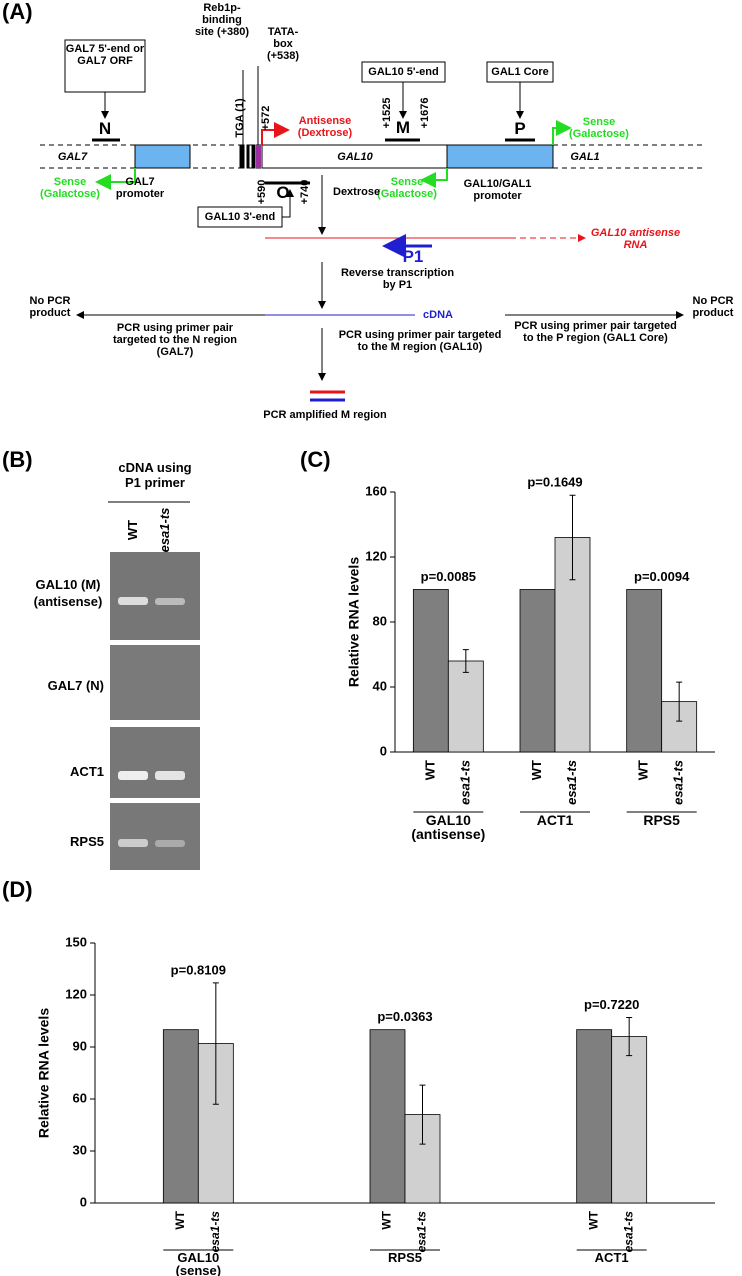  Describe the element at coordinates (315, 459) in the screenshot. I see `panel-label: (C)` at that location.